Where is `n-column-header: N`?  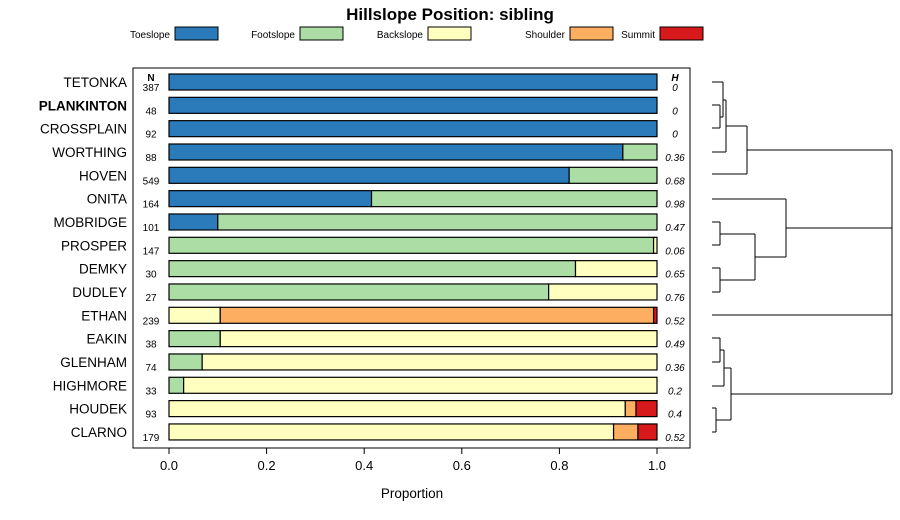
n-column-header: N is located at coordinates (150, 78).